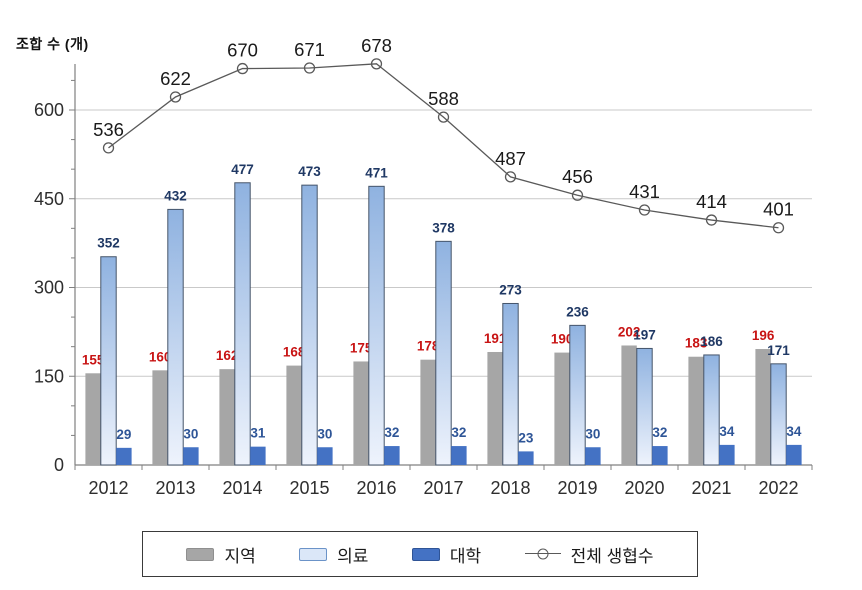 Image resolution: width=862 pixels, height=590 pixels. Describe the element at coordinates (526, 437) in the screenshot. I see `bar-value-label: 23` at that location.